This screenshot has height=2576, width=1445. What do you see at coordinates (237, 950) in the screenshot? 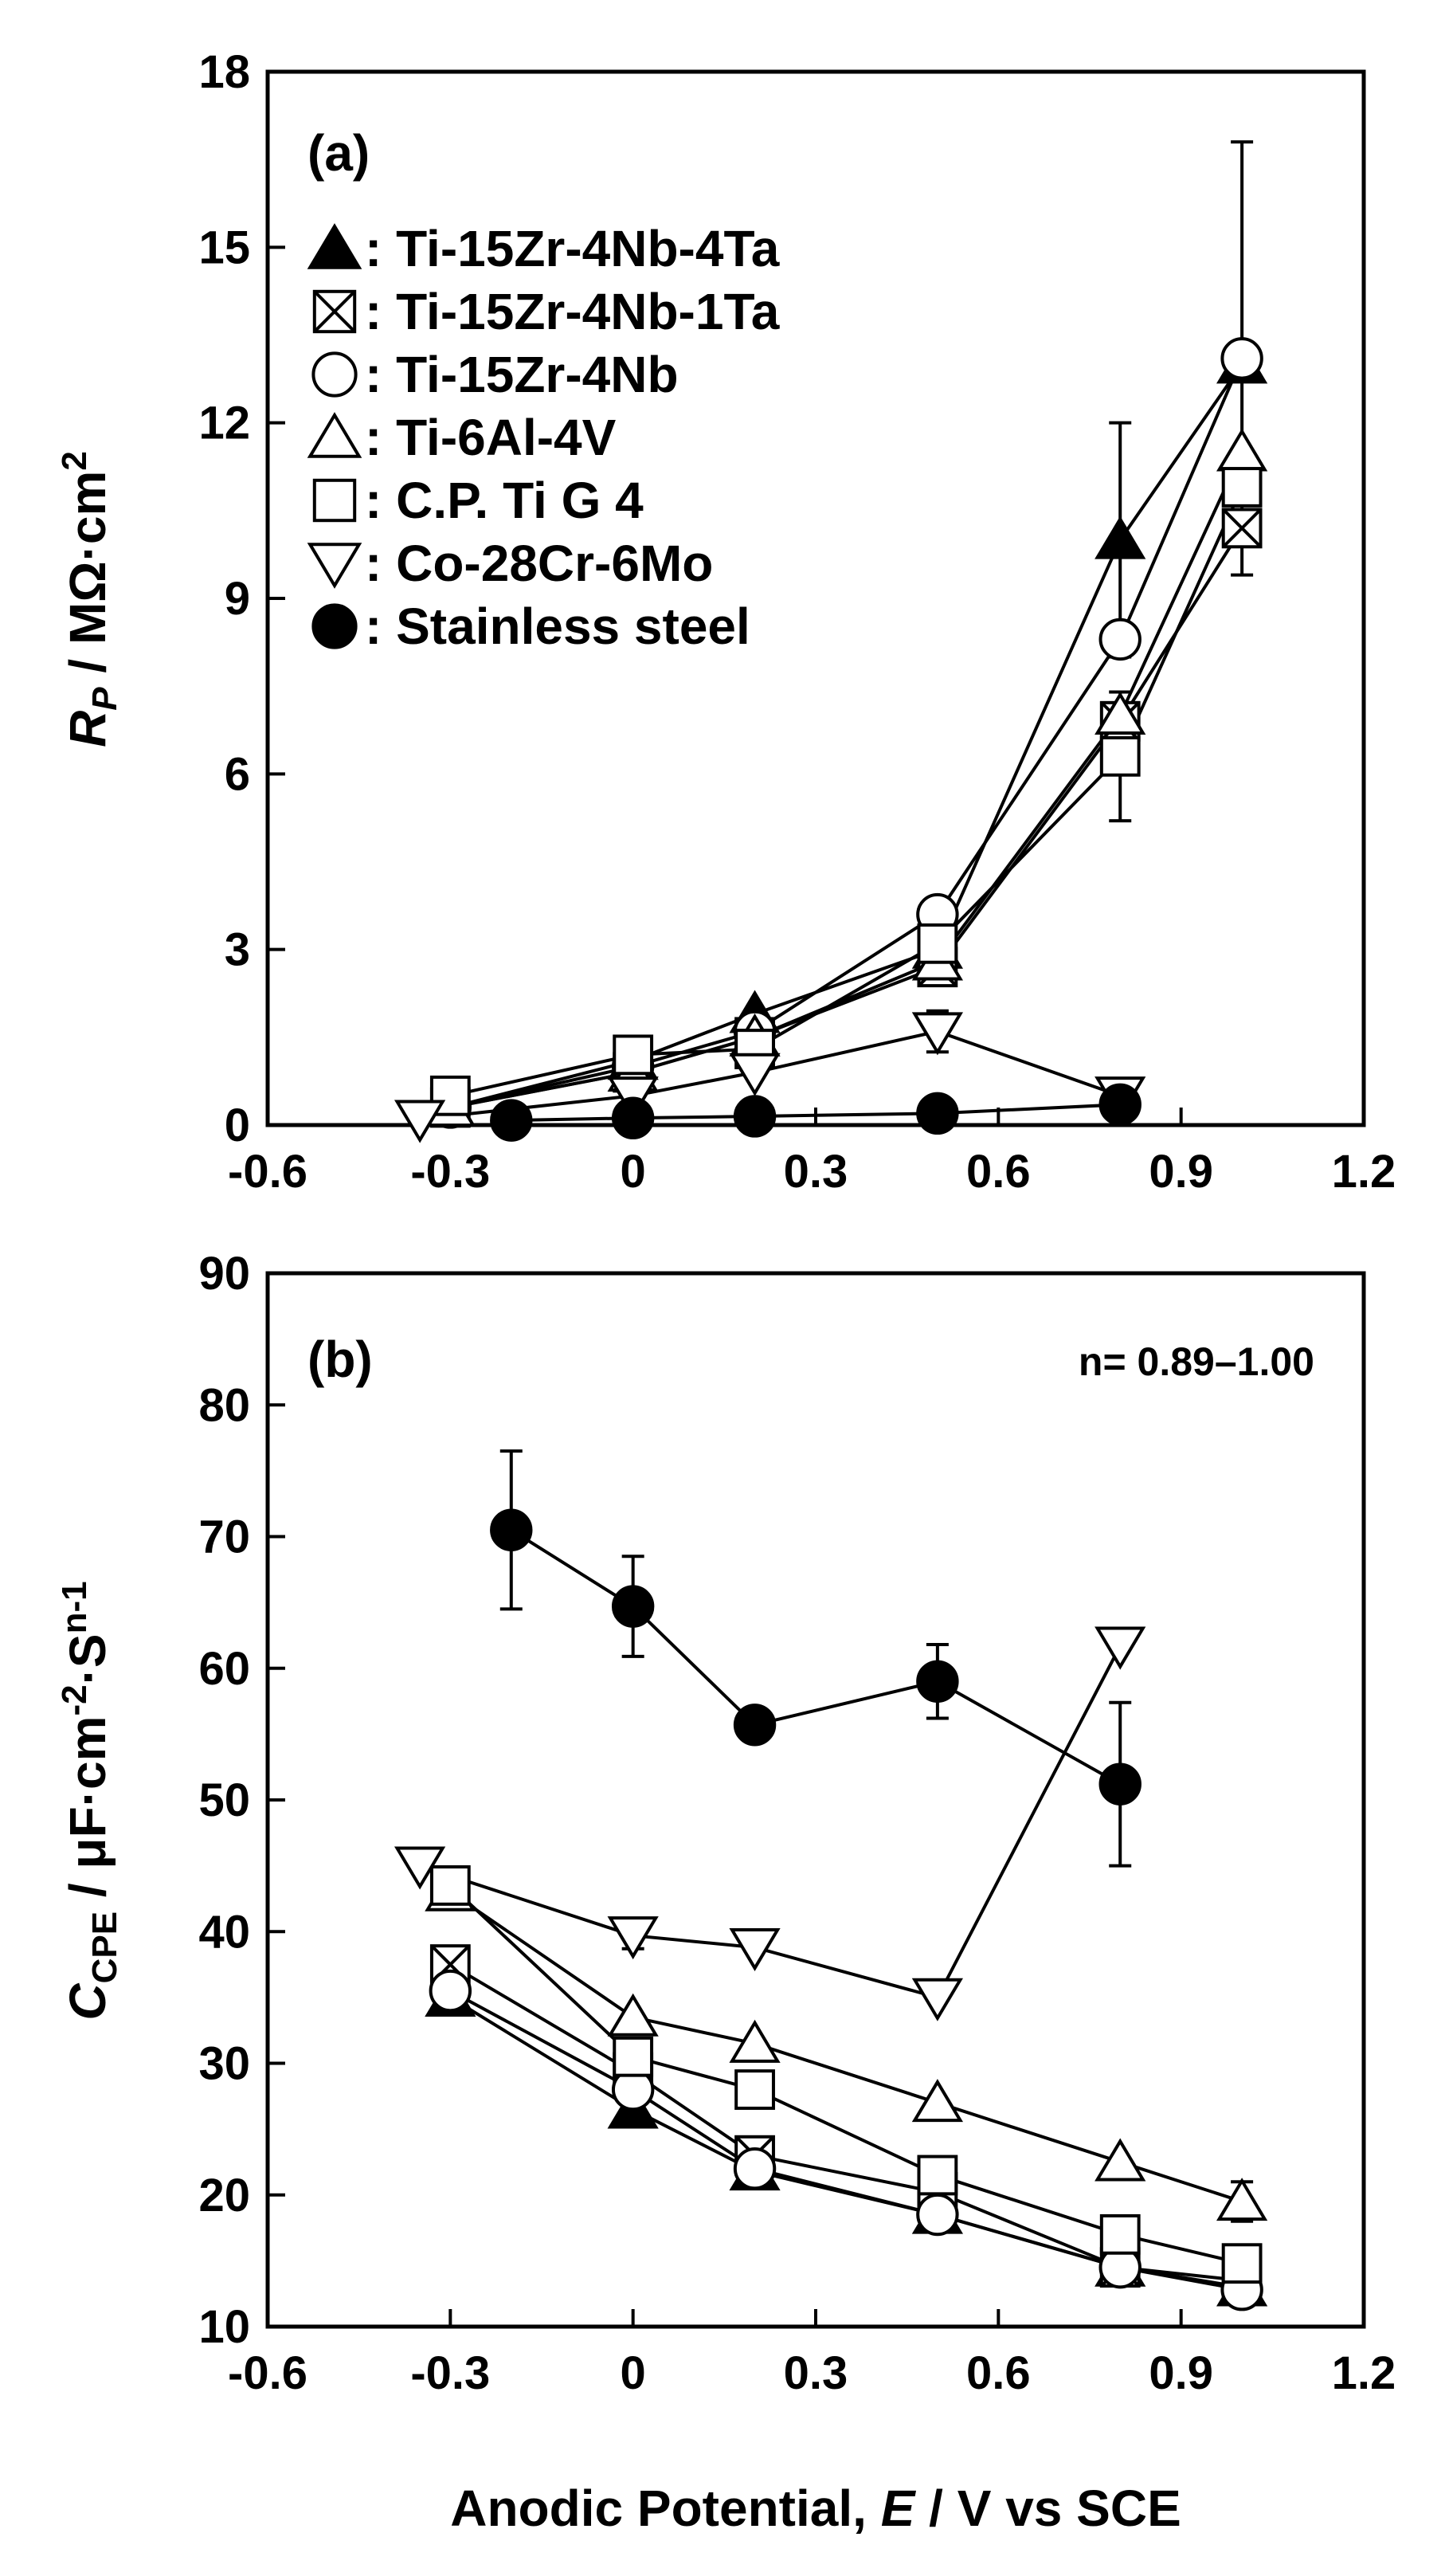
I see `y-tick-label: 3` at bounding box center [237, 950].